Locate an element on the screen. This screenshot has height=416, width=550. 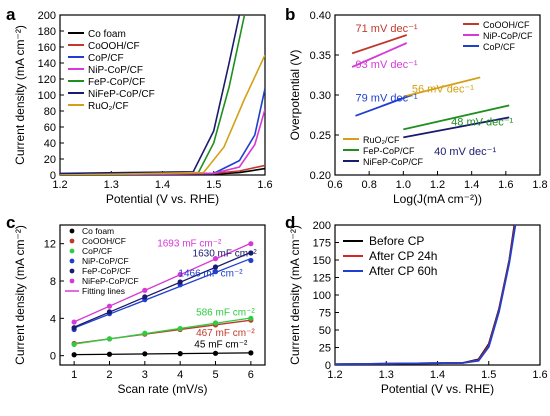
legend-label: FeP-CoP/CF is located at coordinates (389, 151).